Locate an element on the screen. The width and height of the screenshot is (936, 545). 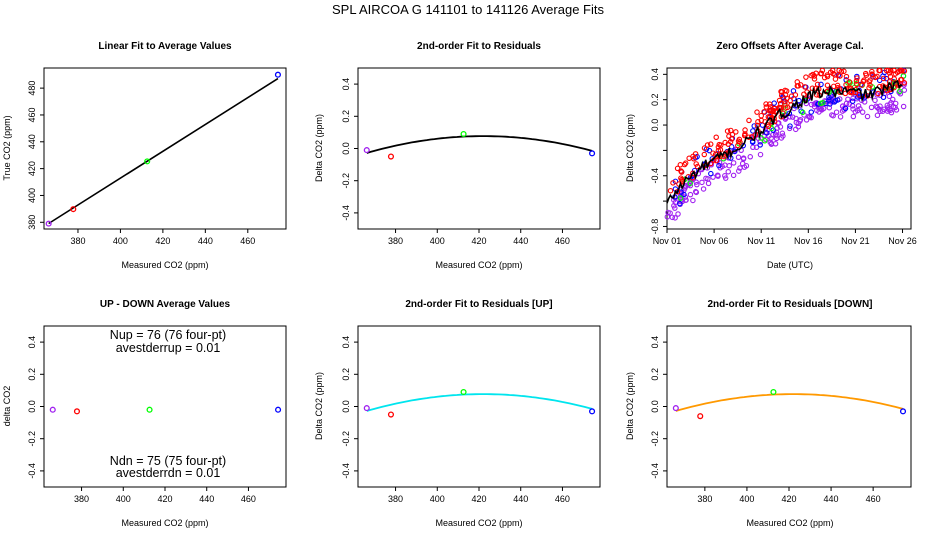
annotation-ndn: Ndn = 75 (75 four-pt) is located at coordinates (168, 461).